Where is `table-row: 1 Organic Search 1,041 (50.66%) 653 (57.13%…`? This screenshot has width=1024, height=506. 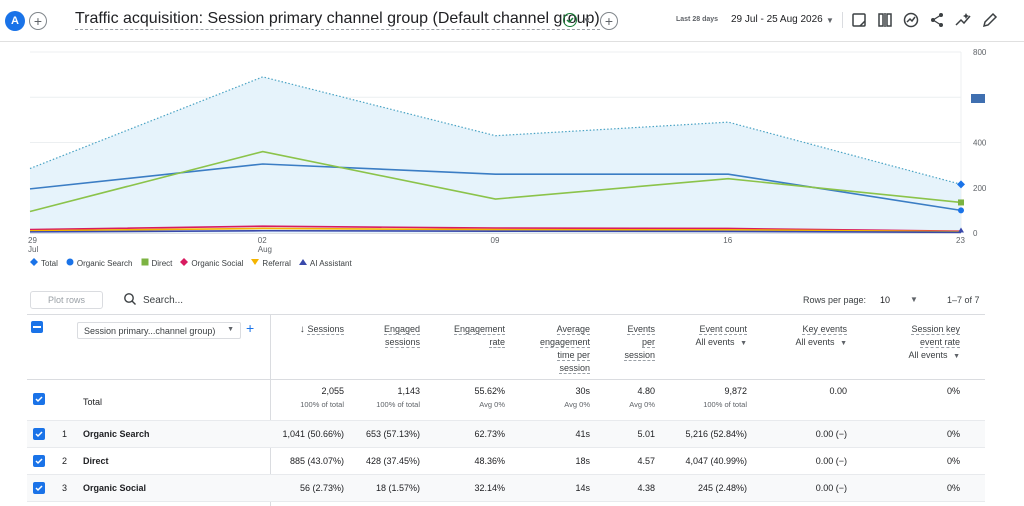 table-row: 1 Organic Search 1,041 (50.66%) 653 (57.13%… is located at coordinates (506, 434).